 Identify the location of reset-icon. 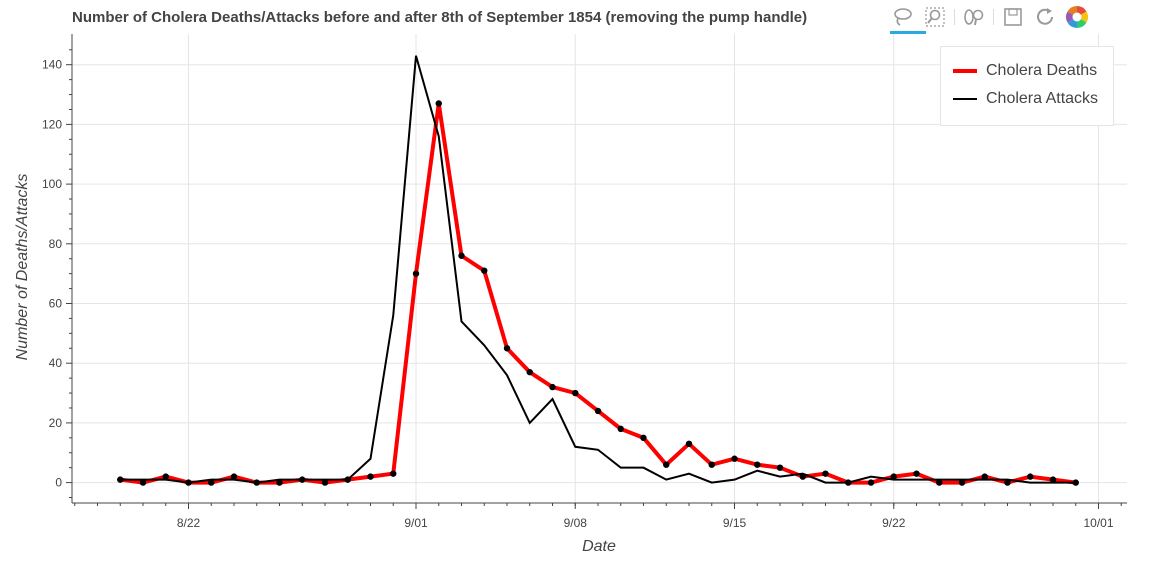
(1045, 17).